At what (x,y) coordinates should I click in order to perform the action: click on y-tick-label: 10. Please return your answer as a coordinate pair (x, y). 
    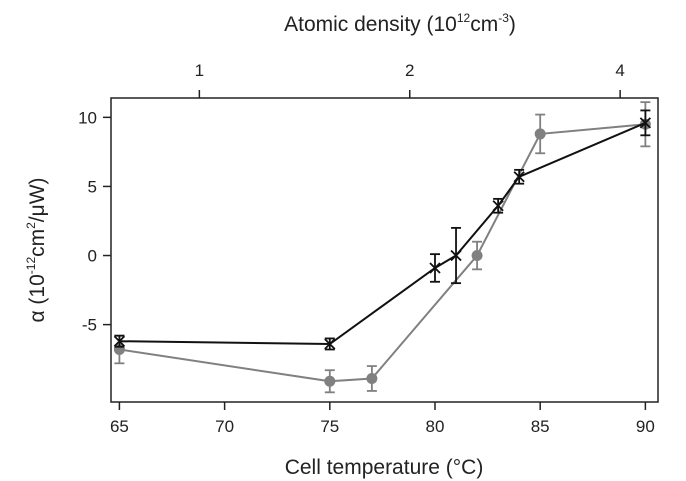
    Looking at the image, I should click on (87, 117).